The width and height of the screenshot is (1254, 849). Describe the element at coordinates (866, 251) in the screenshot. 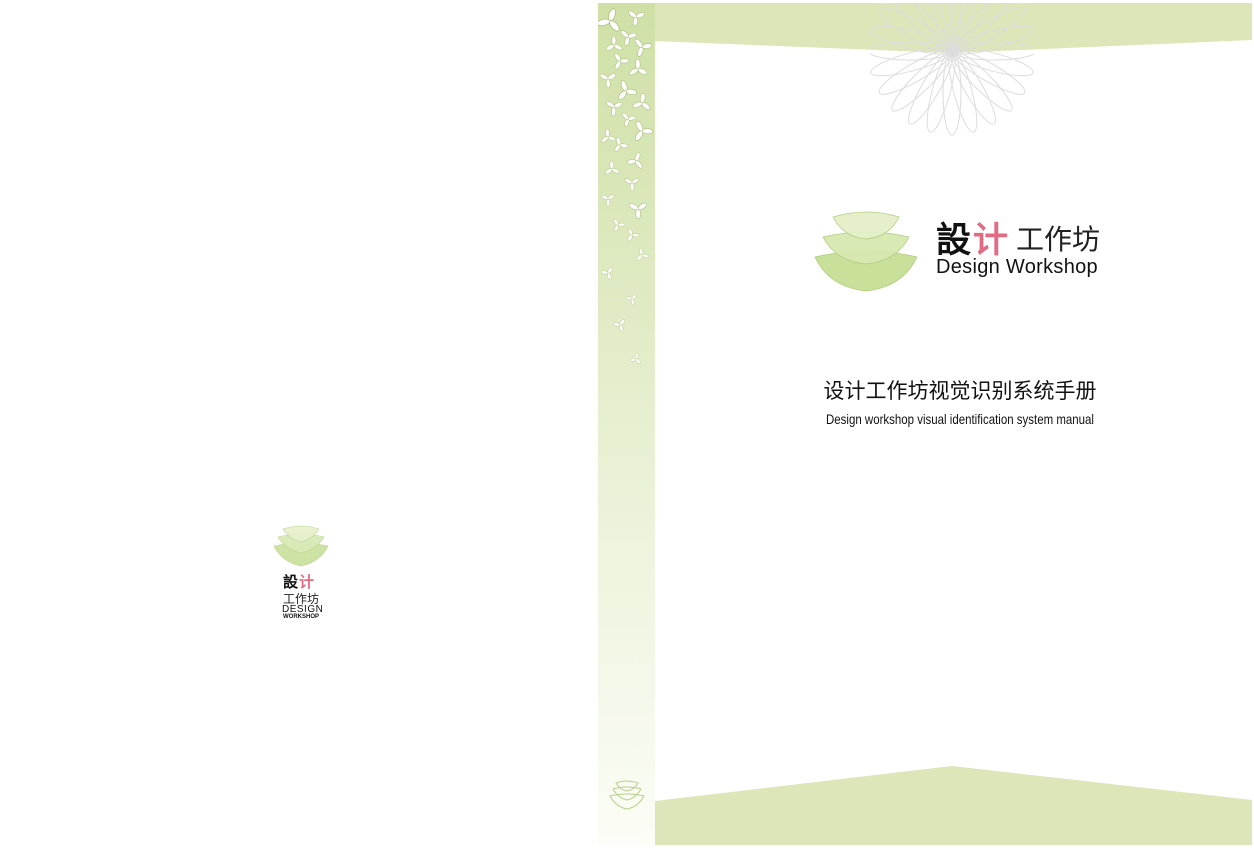

I see `brand-logo-icon` at that location.